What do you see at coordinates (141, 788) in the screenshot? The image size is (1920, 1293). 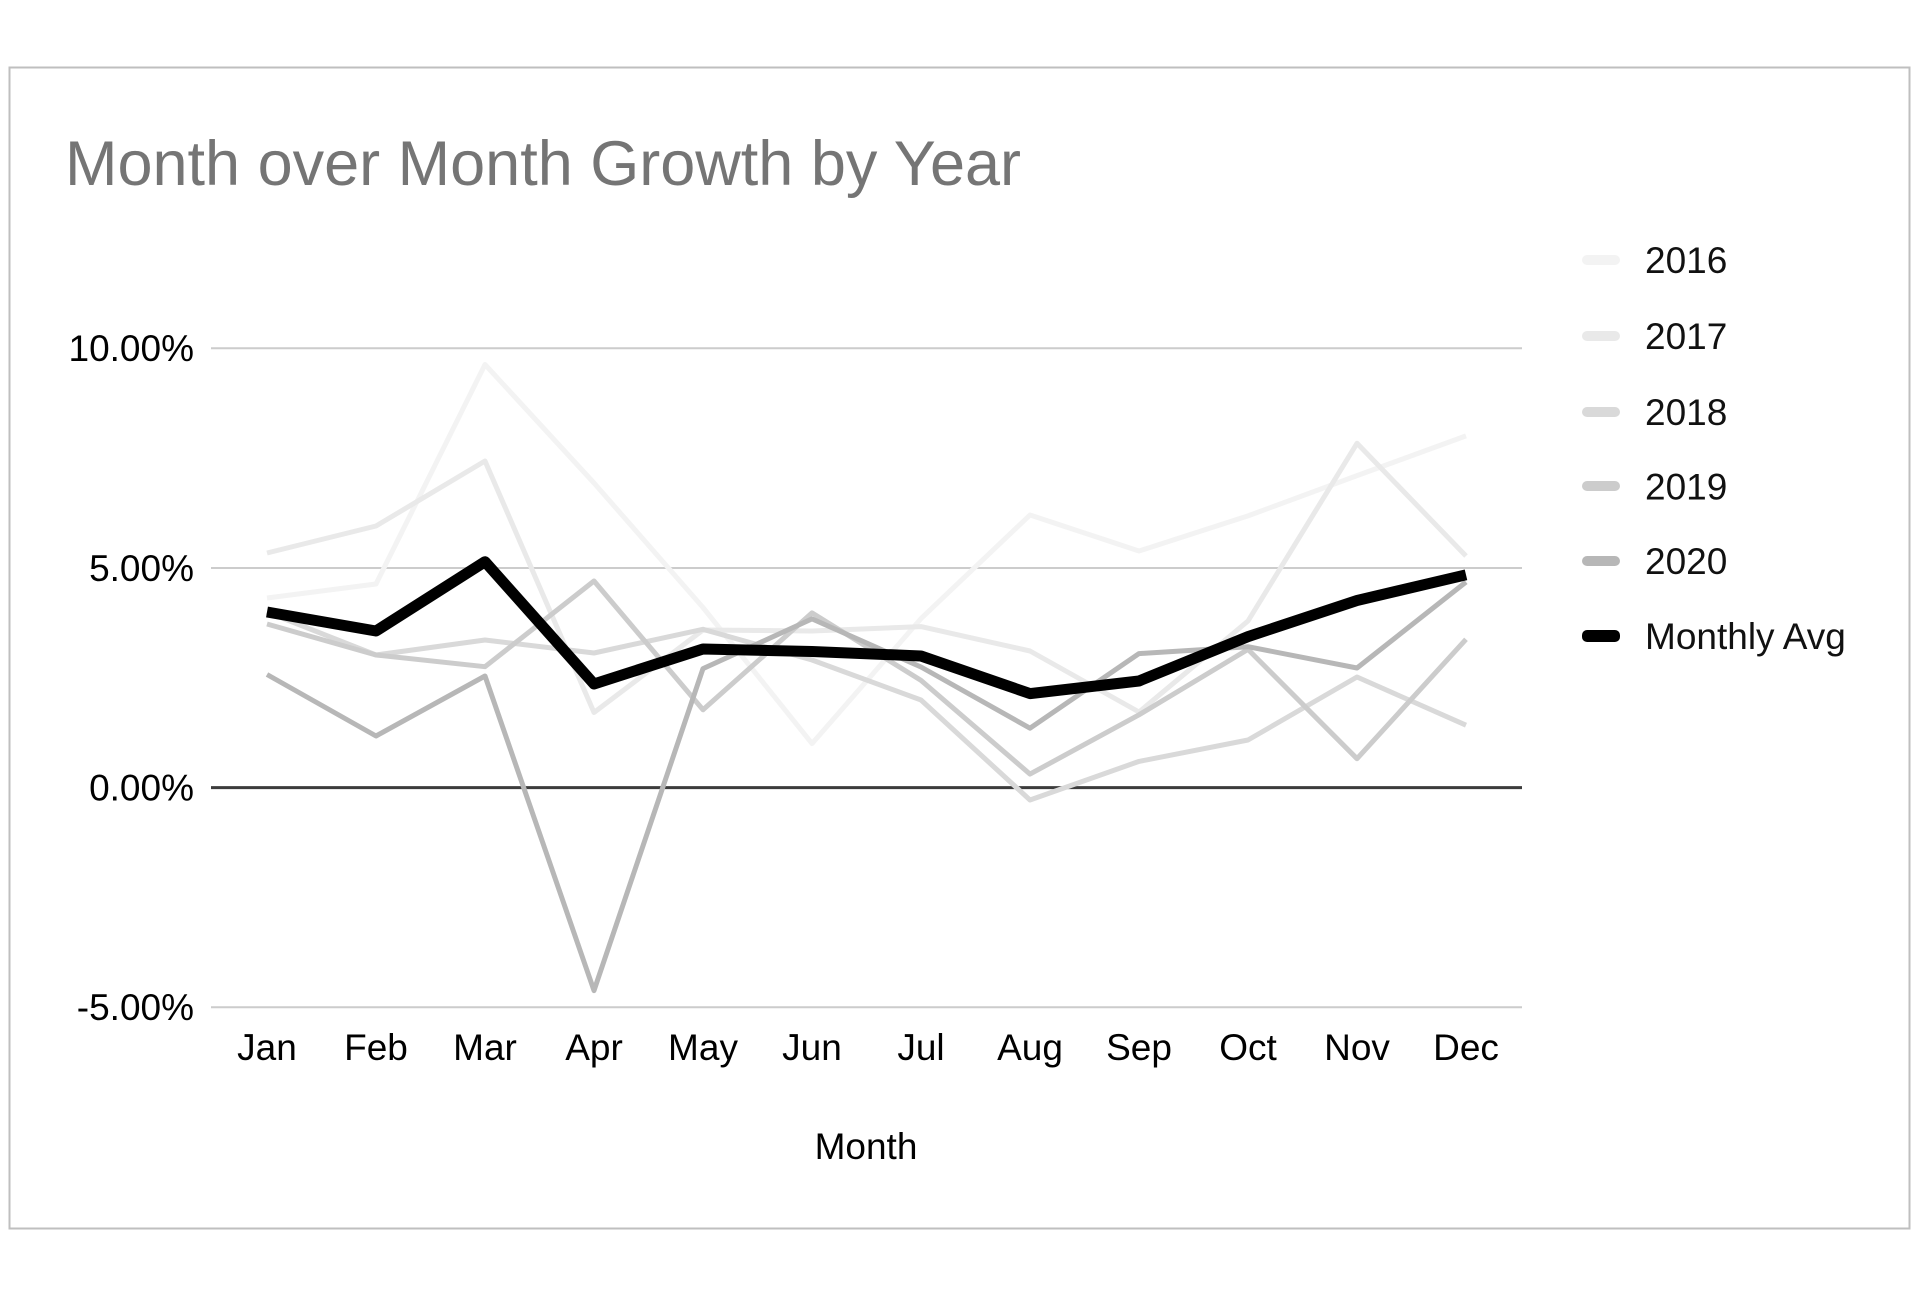 I see `svg-text: 0.00%` at bounding box center [141, 788].